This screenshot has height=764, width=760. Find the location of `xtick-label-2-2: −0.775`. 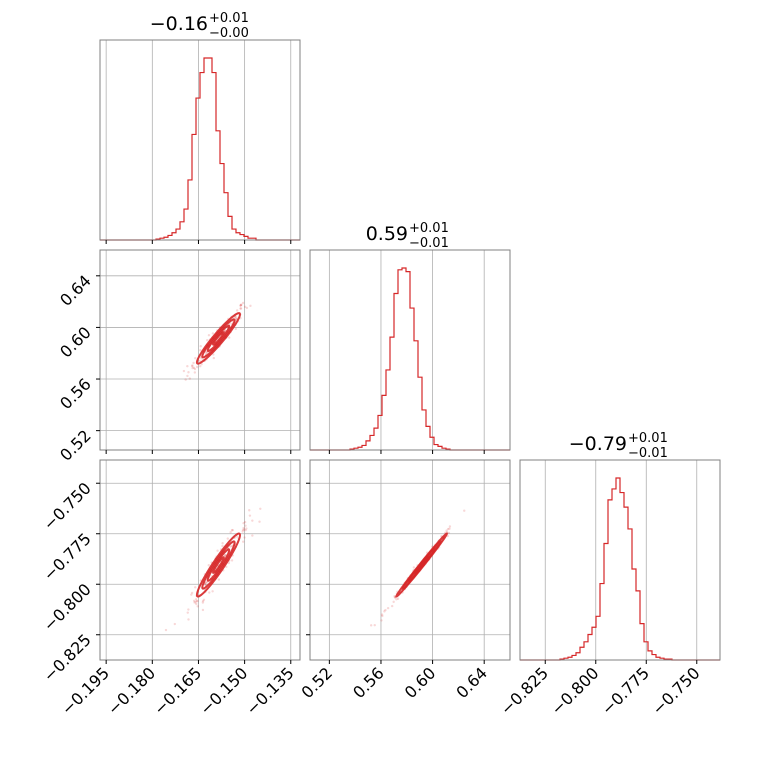

xtick-label-2-2: −0.775 is located at coordinates (625, 690).